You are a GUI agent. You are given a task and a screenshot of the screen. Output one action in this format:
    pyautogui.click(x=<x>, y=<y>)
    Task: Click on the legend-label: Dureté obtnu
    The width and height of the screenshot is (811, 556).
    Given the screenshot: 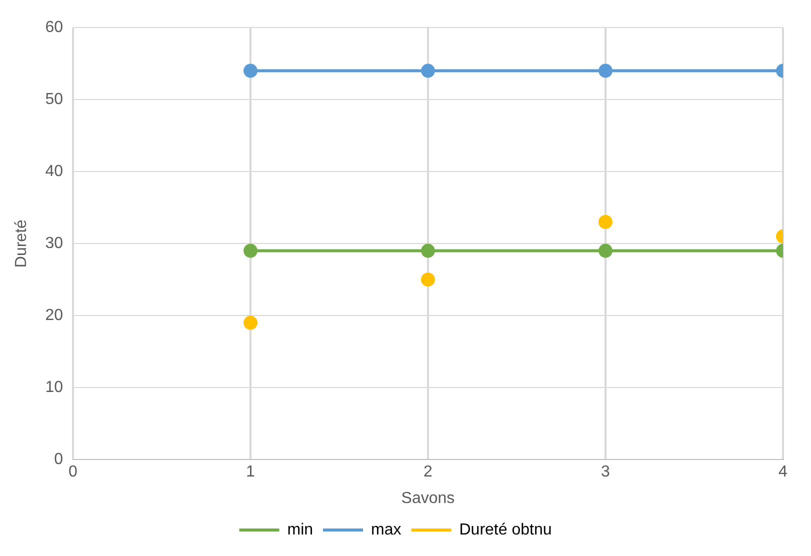 What is the action you would take?
    pyautogui.click(x=505, y=529)
    